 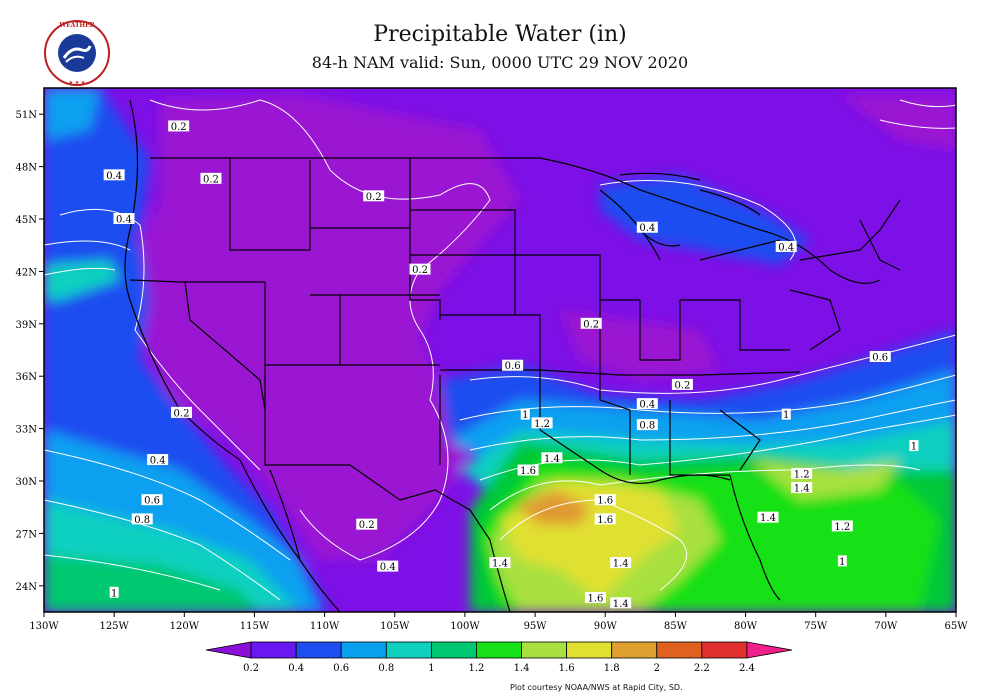 What do you see at coordinates (612, 668) in the screenshot?
I see `colorbar-label: 1.8` at bounding box center [612, 668].